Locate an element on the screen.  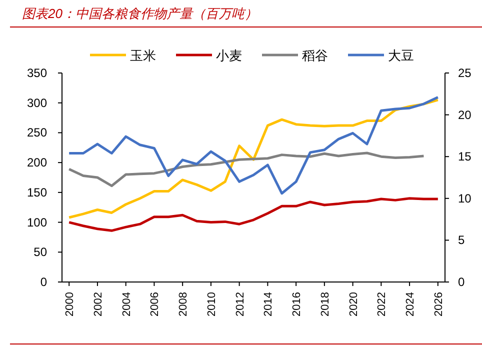
title: 图表20：中国各粮食作物产量（百万吨） is located at coordinates (140, 13).